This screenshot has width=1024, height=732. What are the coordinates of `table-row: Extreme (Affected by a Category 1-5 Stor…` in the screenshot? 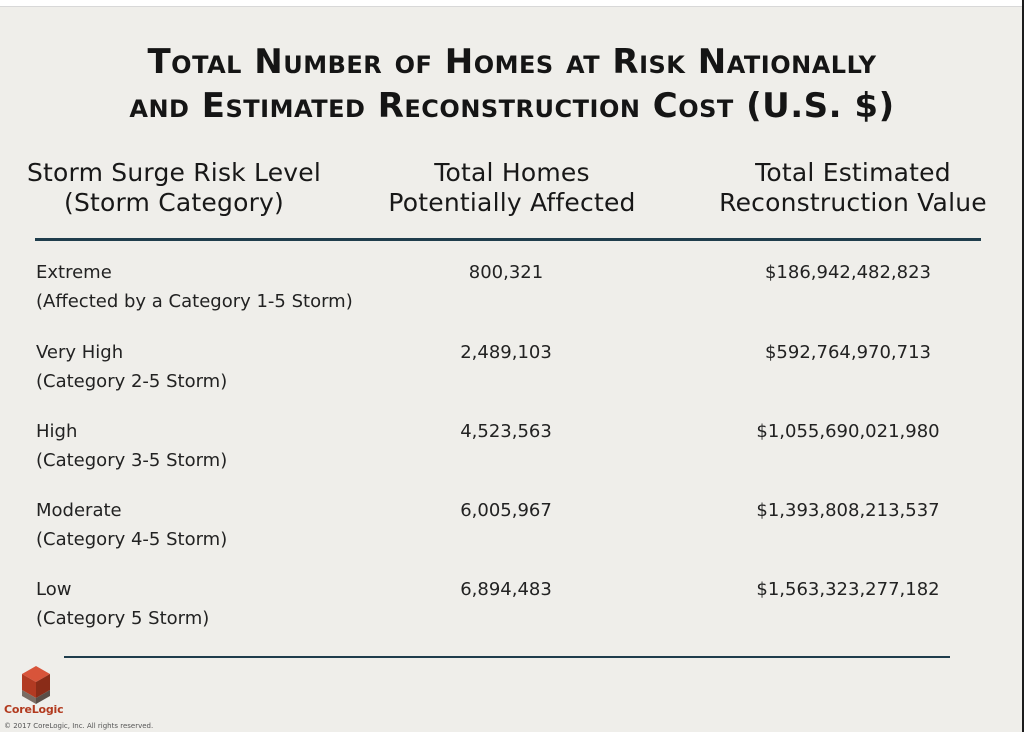 It's located at (512, 293).